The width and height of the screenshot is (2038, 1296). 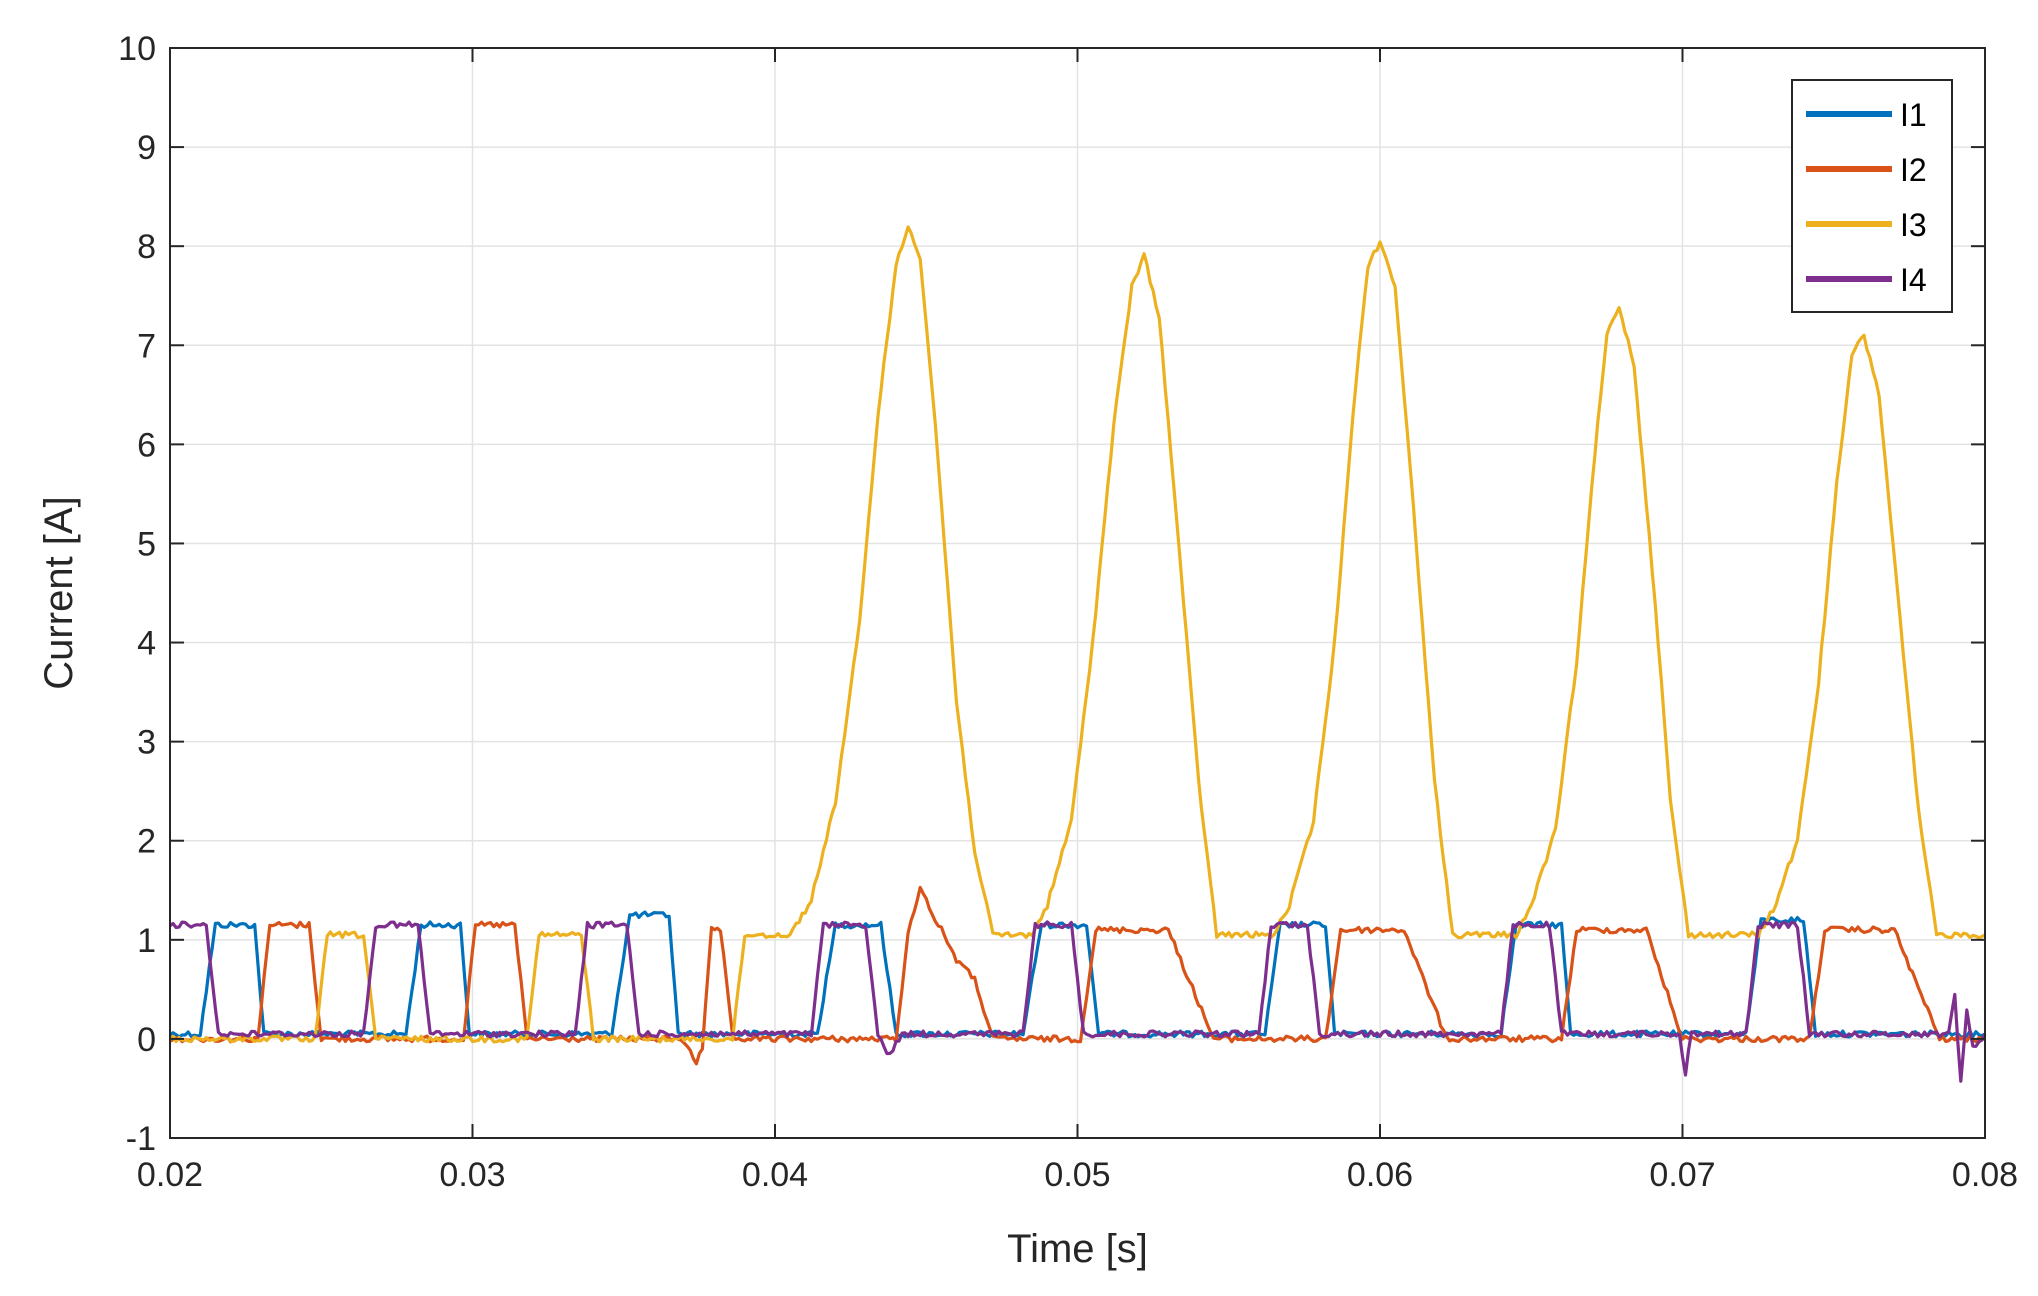 What do you see at coordinates (146, 1040) in the screenshot?
I see `y-tick-label: 0` at bounding box center [146, 1040].